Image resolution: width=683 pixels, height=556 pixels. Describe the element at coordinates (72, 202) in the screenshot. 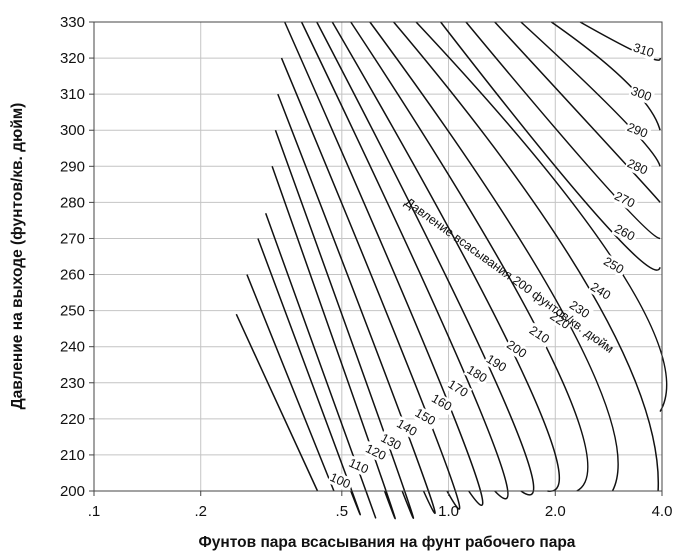

I see `y-tick-label: 280` at that location.